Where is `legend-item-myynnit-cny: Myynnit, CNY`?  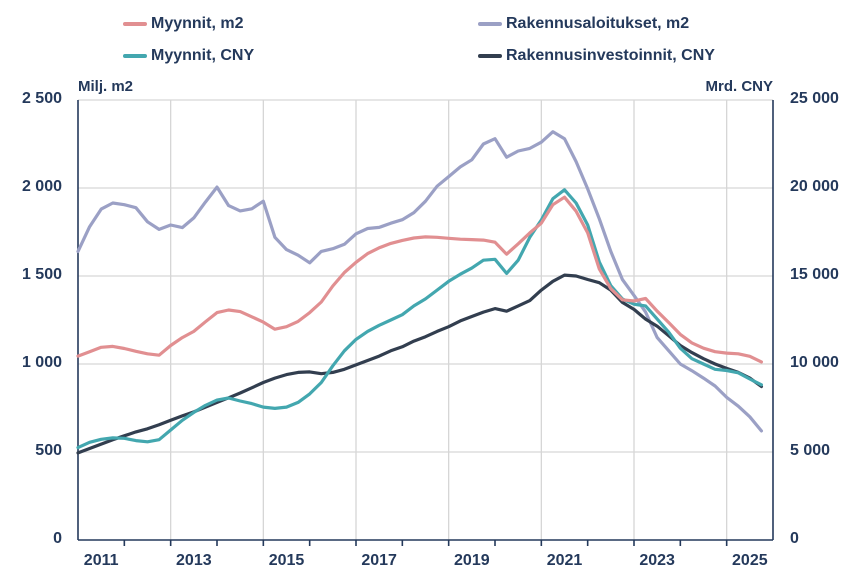 legend-item-myynnit-cny: Myynnit, CNY is located at coordinates (188, 56).